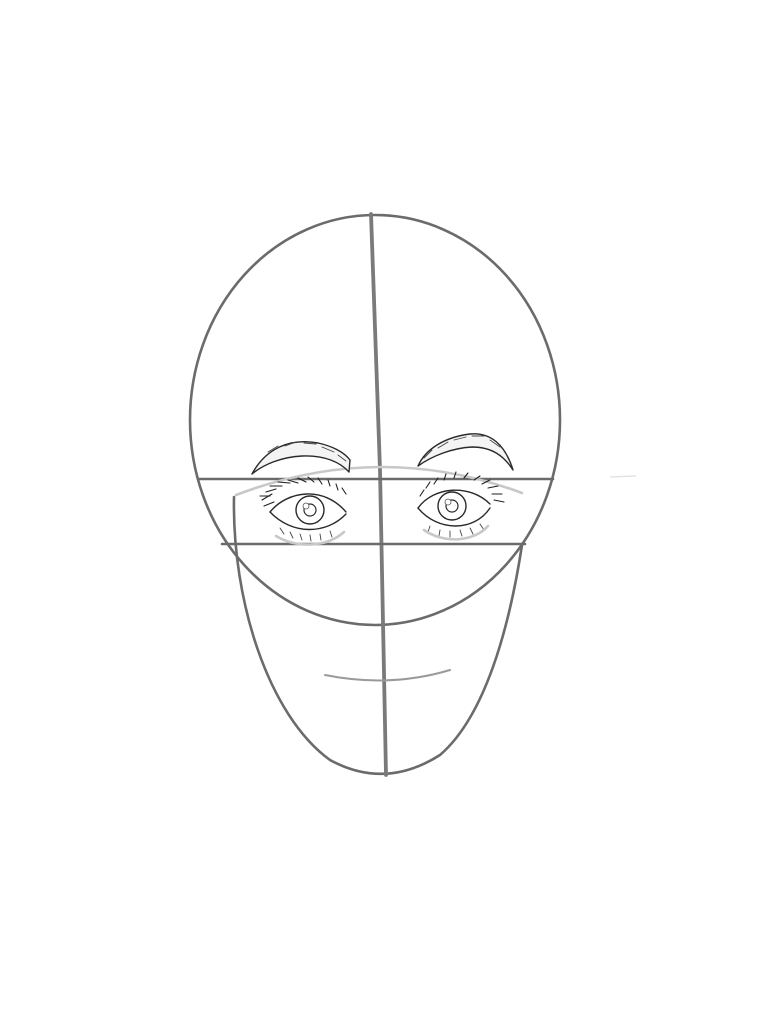 The width and height of the screenshot is (768, 1024). I want to click on left-eyebrow, so click(301, 458).